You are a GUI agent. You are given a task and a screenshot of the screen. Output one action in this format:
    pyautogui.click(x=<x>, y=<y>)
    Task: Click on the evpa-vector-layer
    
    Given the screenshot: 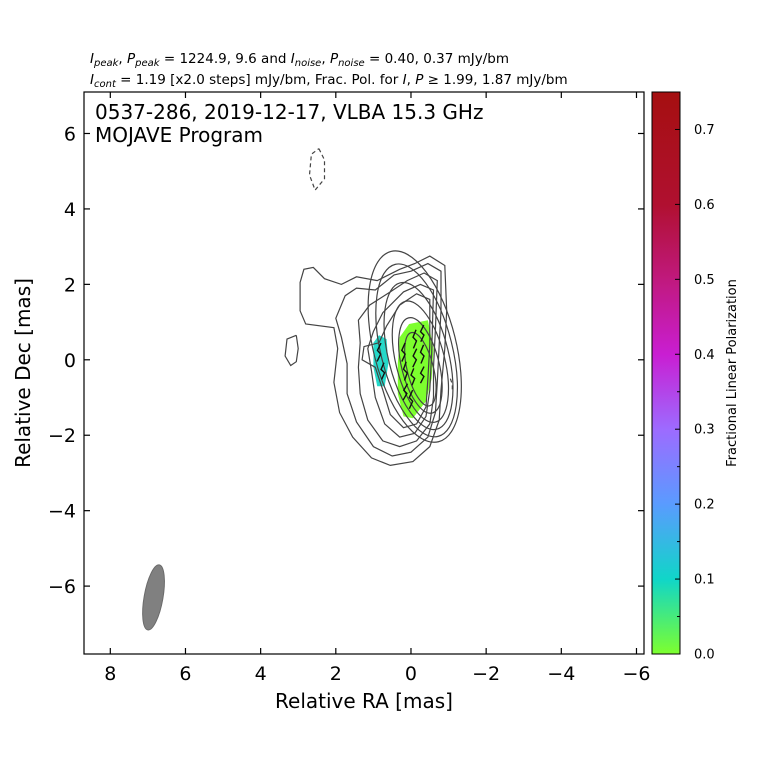 What is the action you would take?
    pyautogui.click(x=400, y=366)
    